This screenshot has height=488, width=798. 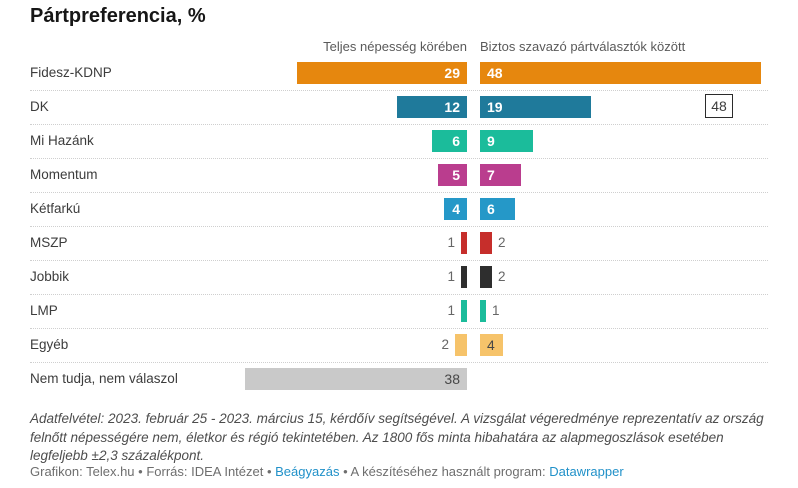 I want to click on bar-total-population: 6, so click(x=449, y=141).